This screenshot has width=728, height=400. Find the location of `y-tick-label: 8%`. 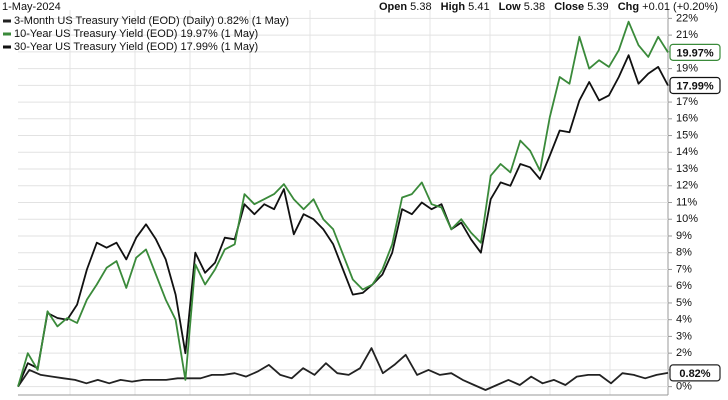

y-tick-label: 8% is located at coordinates (684, 253).